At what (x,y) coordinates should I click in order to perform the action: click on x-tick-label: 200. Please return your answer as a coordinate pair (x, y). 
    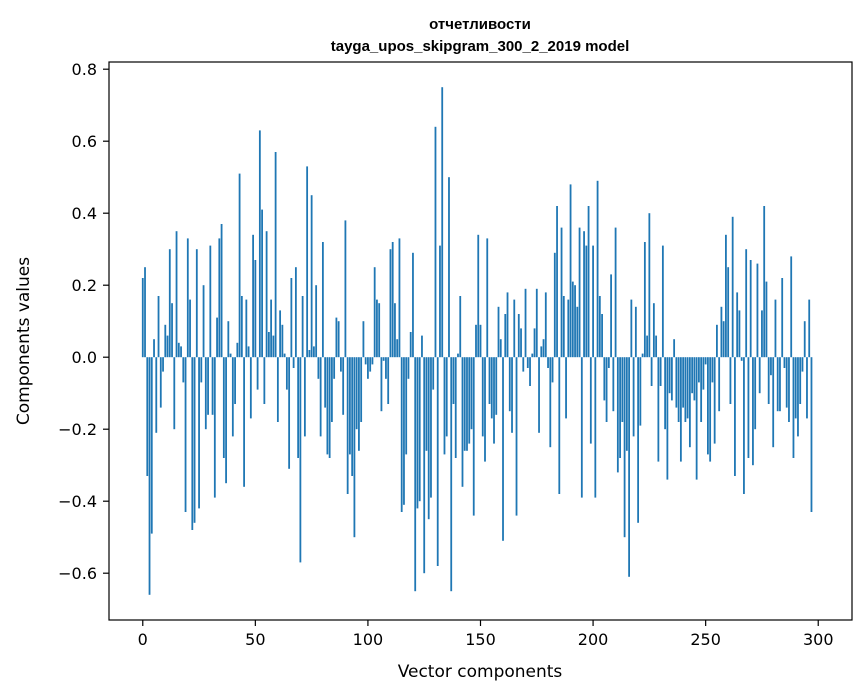
    Looking at the image, I should click on (593, 639).